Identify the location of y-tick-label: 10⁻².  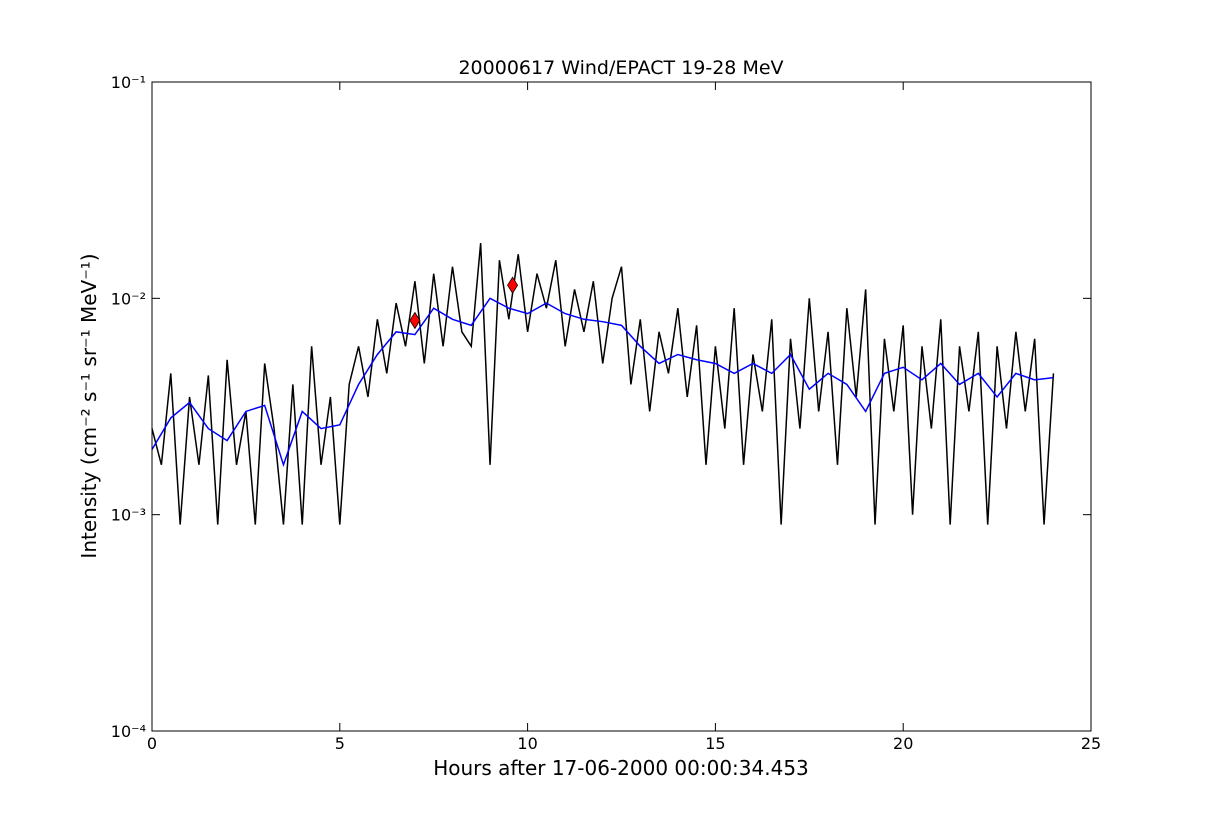
(128, 298).